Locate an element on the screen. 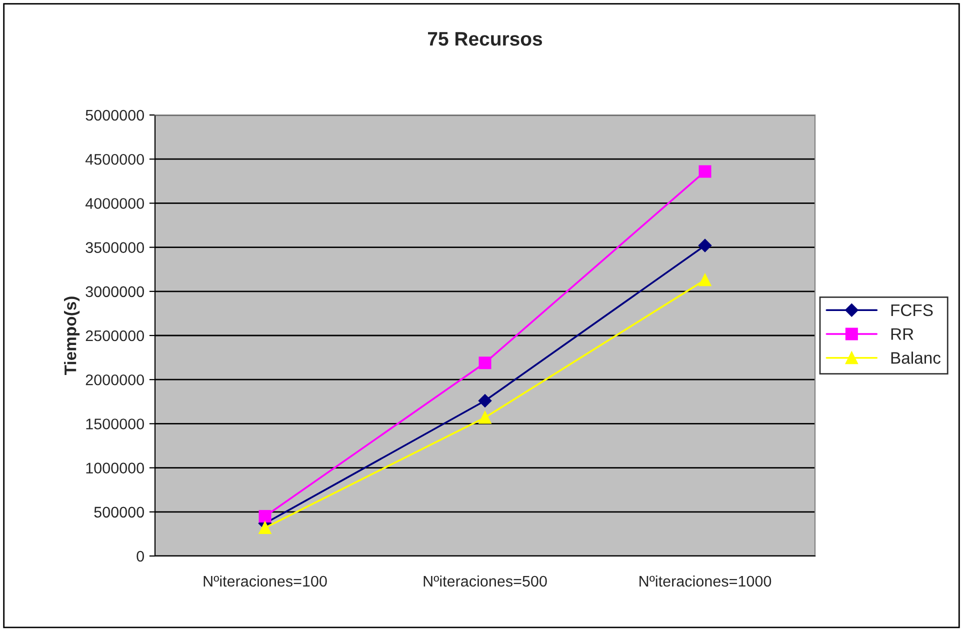  y-tick-label: 1500000 is located at coordinates (115, 424).